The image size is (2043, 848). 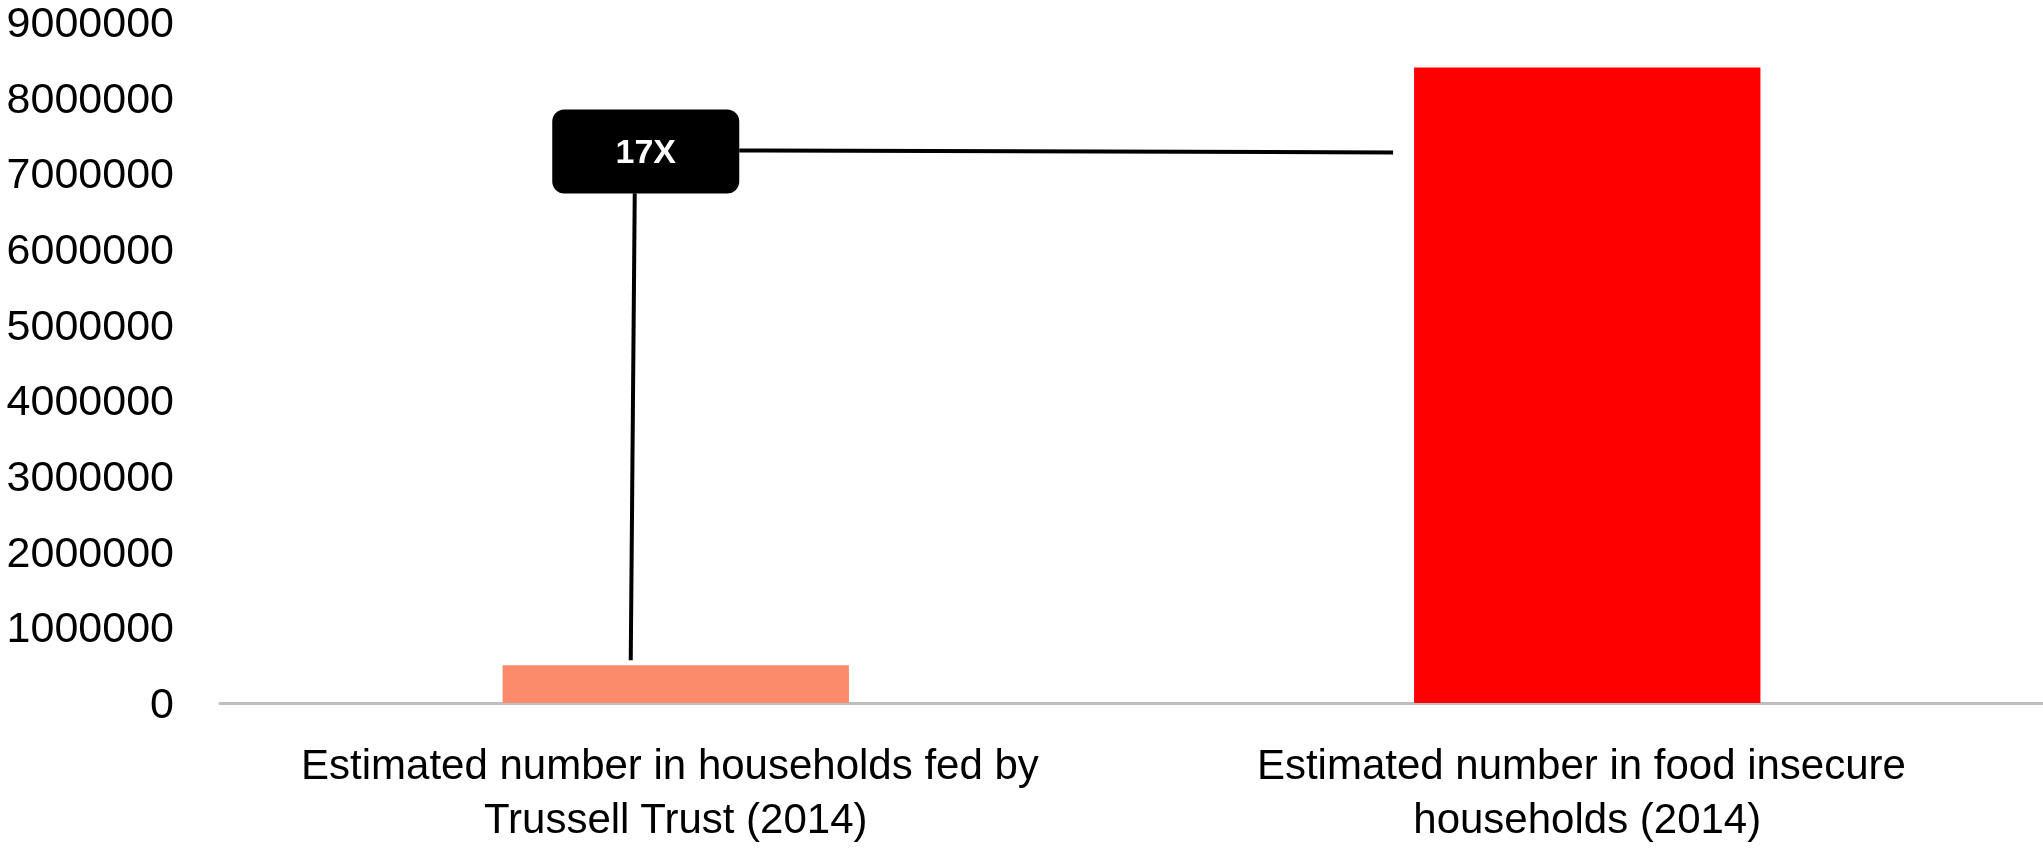 What do you see at coordinates (90, 173) in the screenshot?
I see `y-tick-label: 7000000` at bounding box center [90, 173].